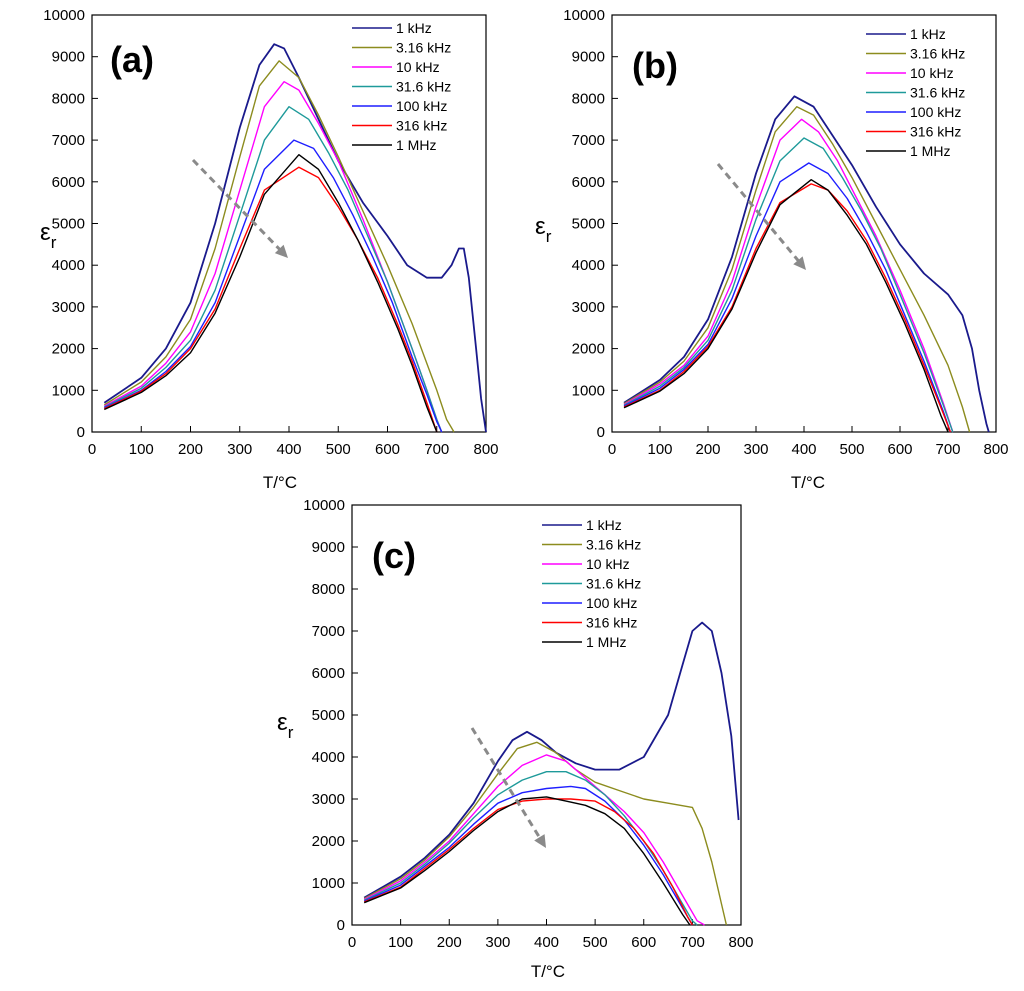 The height and width of the screenshot is (991, 1024). Describe the element at coordinates (655, 65) in the screenshot. I see `panel-label: (b)` at that location.